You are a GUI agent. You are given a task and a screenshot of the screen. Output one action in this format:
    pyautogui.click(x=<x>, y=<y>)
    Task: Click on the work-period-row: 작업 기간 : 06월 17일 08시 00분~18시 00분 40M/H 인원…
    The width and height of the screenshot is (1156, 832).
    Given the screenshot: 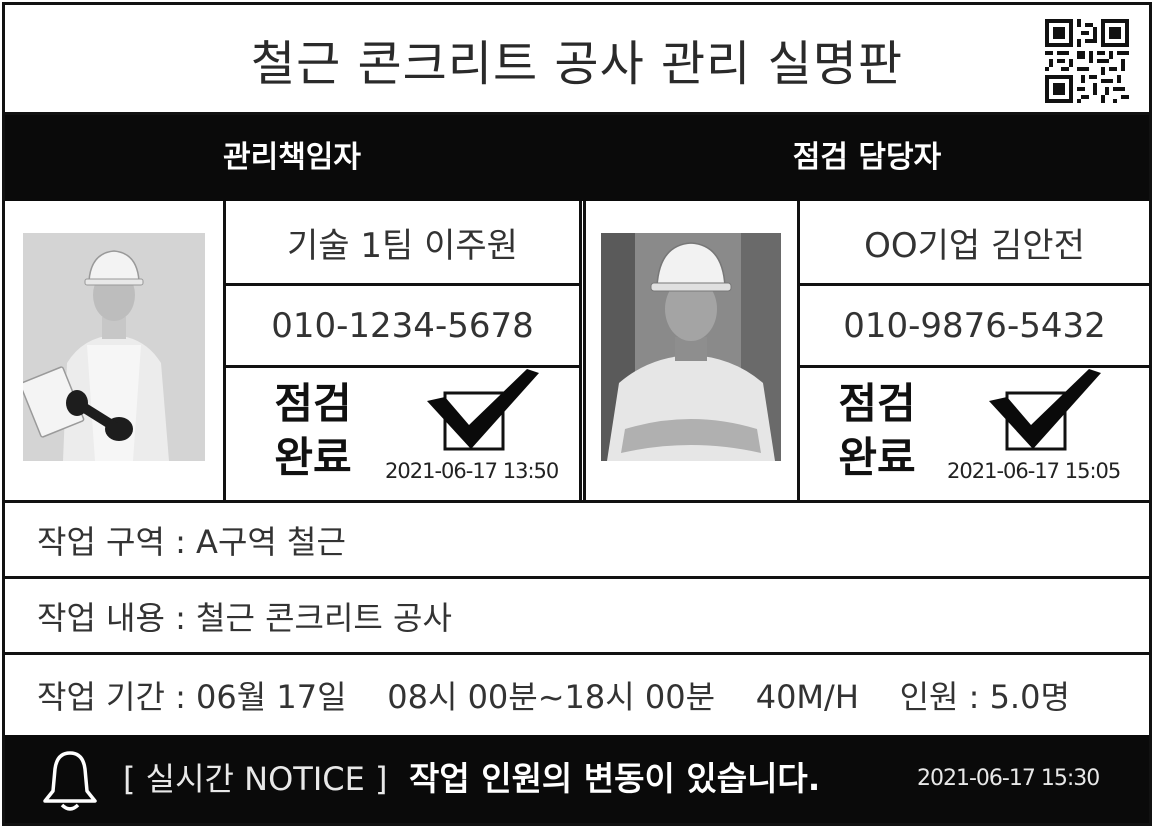 What is the action you would take?
    pyautogui.click(x=553, y=697)
    